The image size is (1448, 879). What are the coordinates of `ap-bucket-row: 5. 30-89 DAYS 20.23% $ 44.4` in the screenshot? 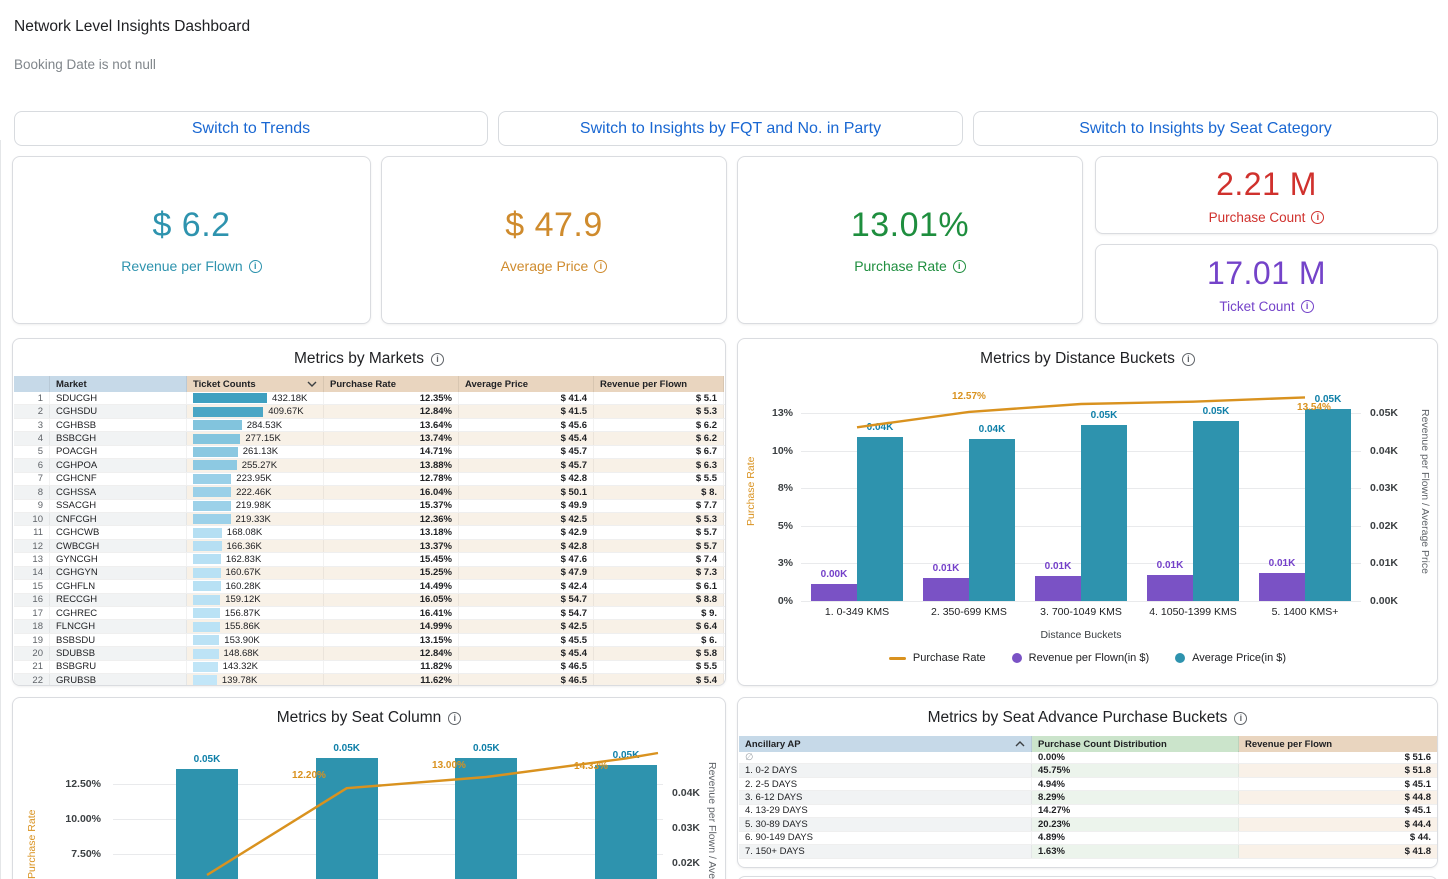 It's located at (1088, 825).